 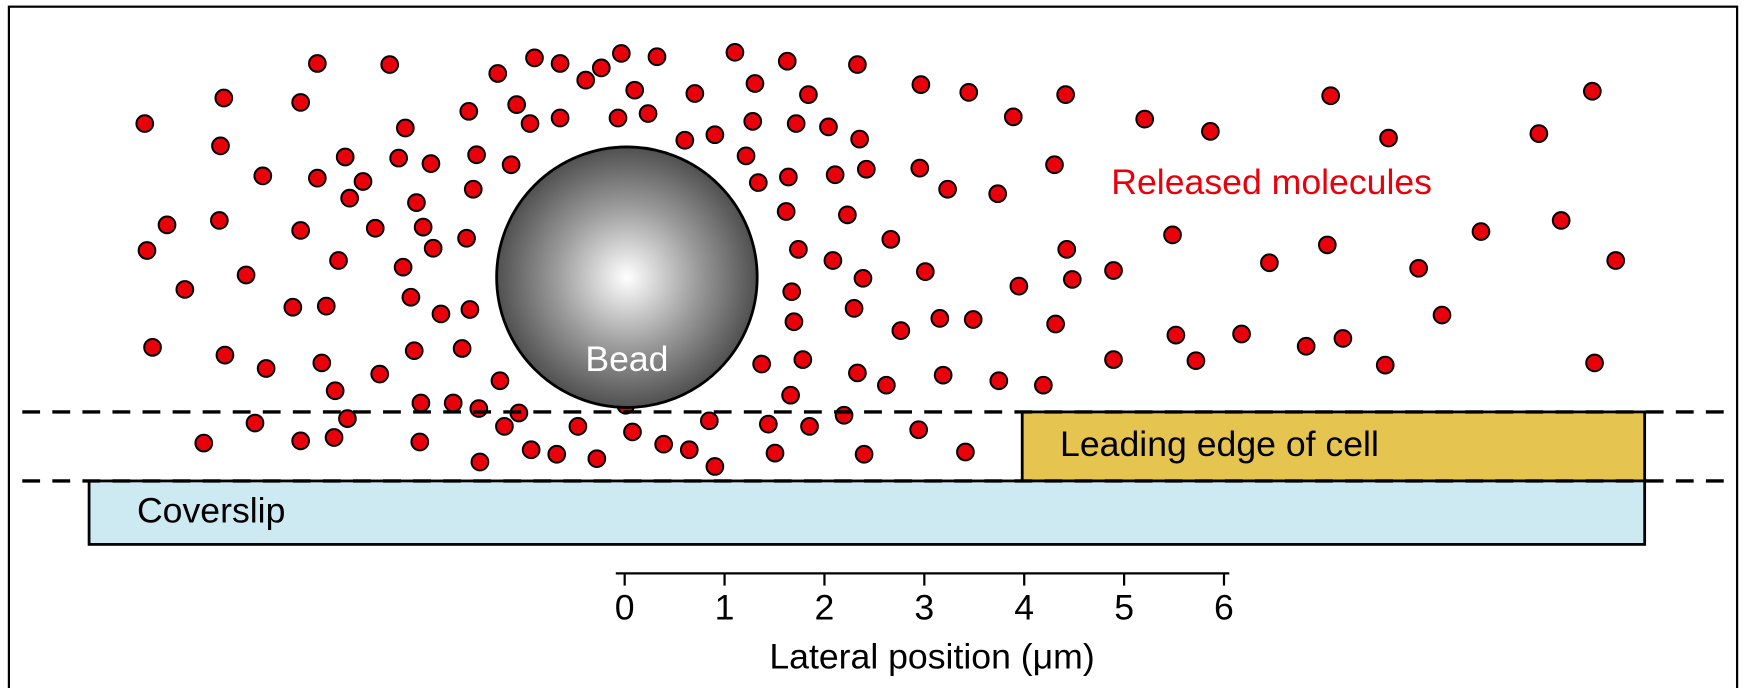 What do you see at coordinates (931, 656) in the screenshot?
I see `axis-label: Lateral position (μm)` at bounding box center [931, 656].